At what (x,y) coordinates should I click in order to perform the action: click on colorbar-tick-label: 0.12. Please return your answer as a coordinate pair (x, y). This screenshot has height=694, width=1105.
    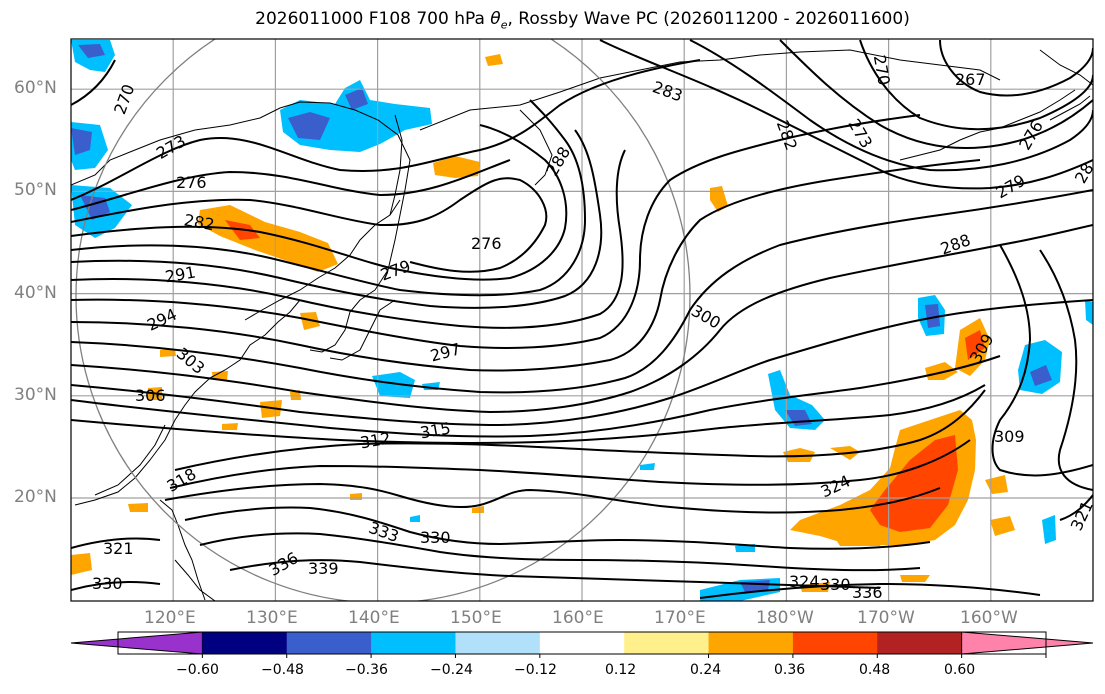
    Looking at the image, I should click on (621, 670).